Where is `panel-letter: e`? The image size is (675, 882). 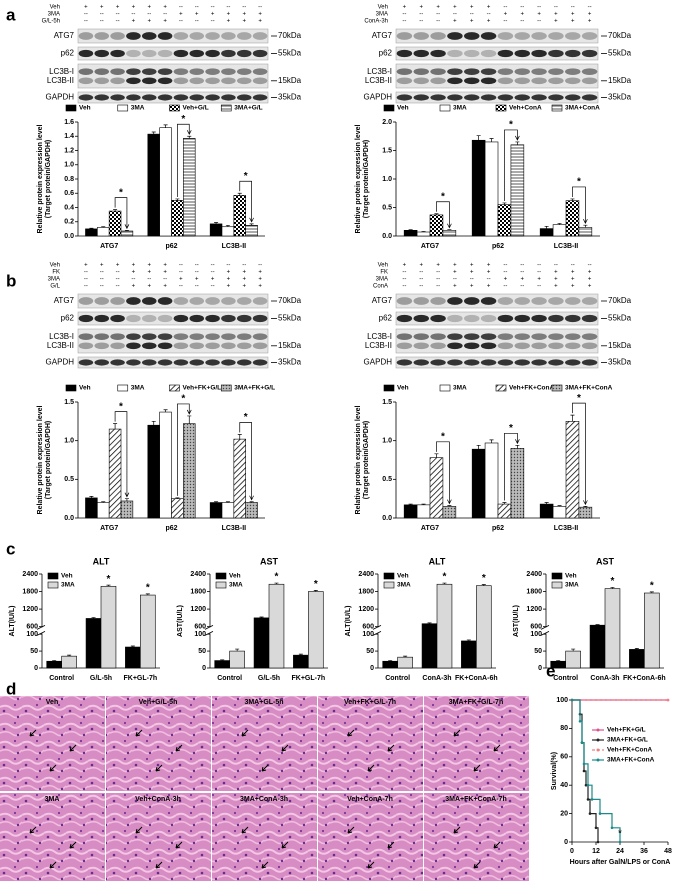 panel-letter: e is located at coordinates (550, 670).